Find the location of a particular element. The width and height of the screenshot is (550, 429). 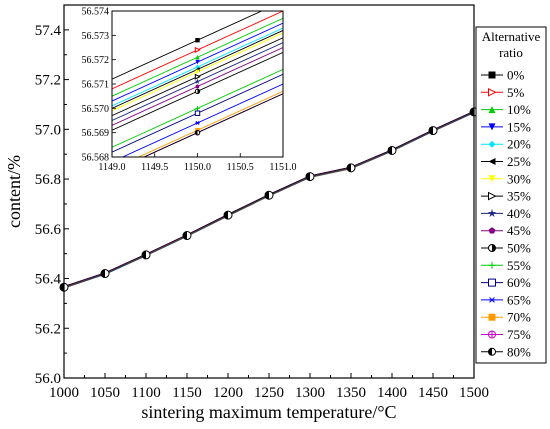

inset-point-80pct-half is located at coordinates (196, 132).